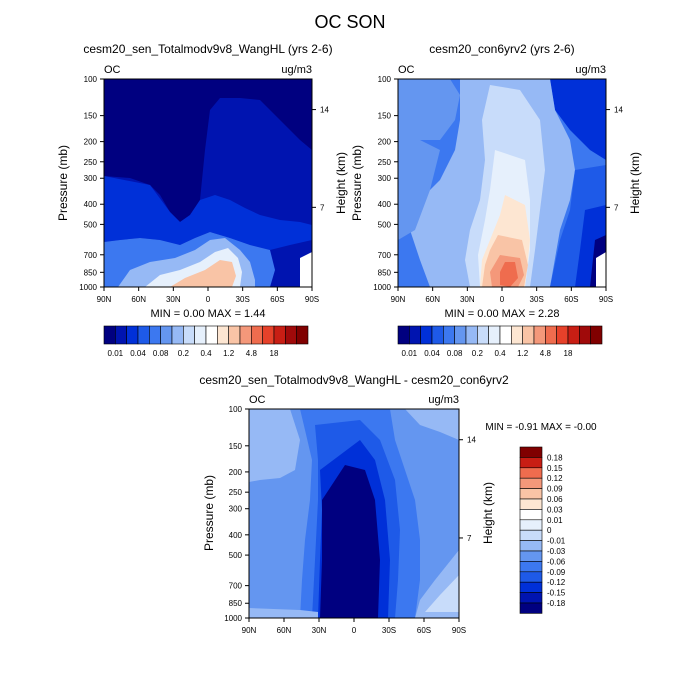 The image size is (700, 700). I want to click on colorbar-label: 0, so click(549, 530).